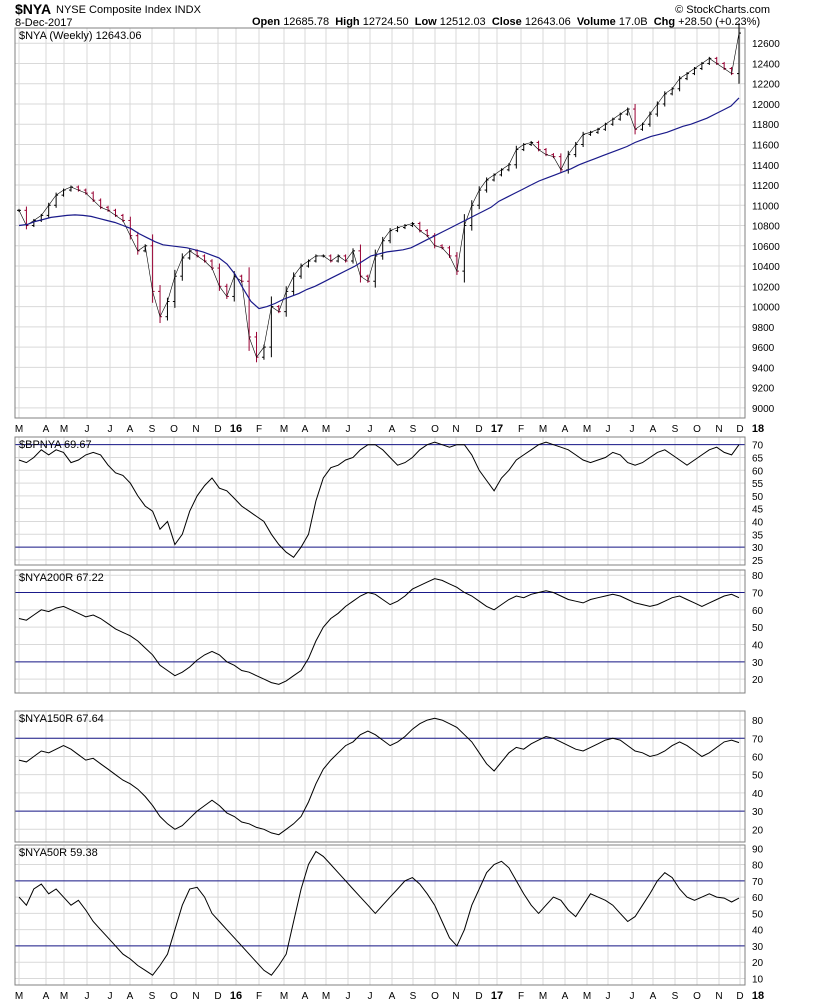  Describe the element at coordinates (55, 445) in the screenshot. I see `panel-title: $BPNYA 69.67` at that location.